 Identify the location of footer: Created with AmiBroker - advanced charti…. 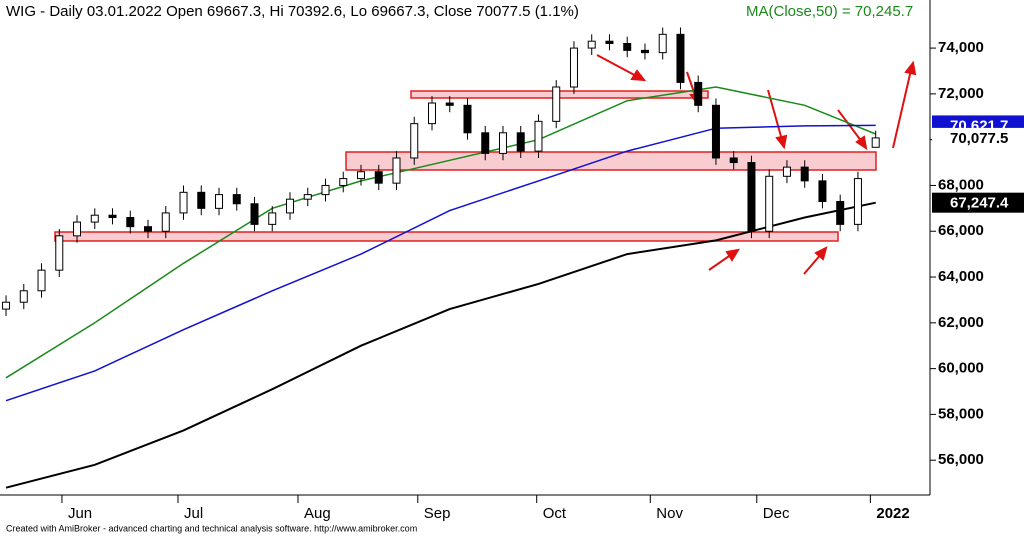
(211, 528).